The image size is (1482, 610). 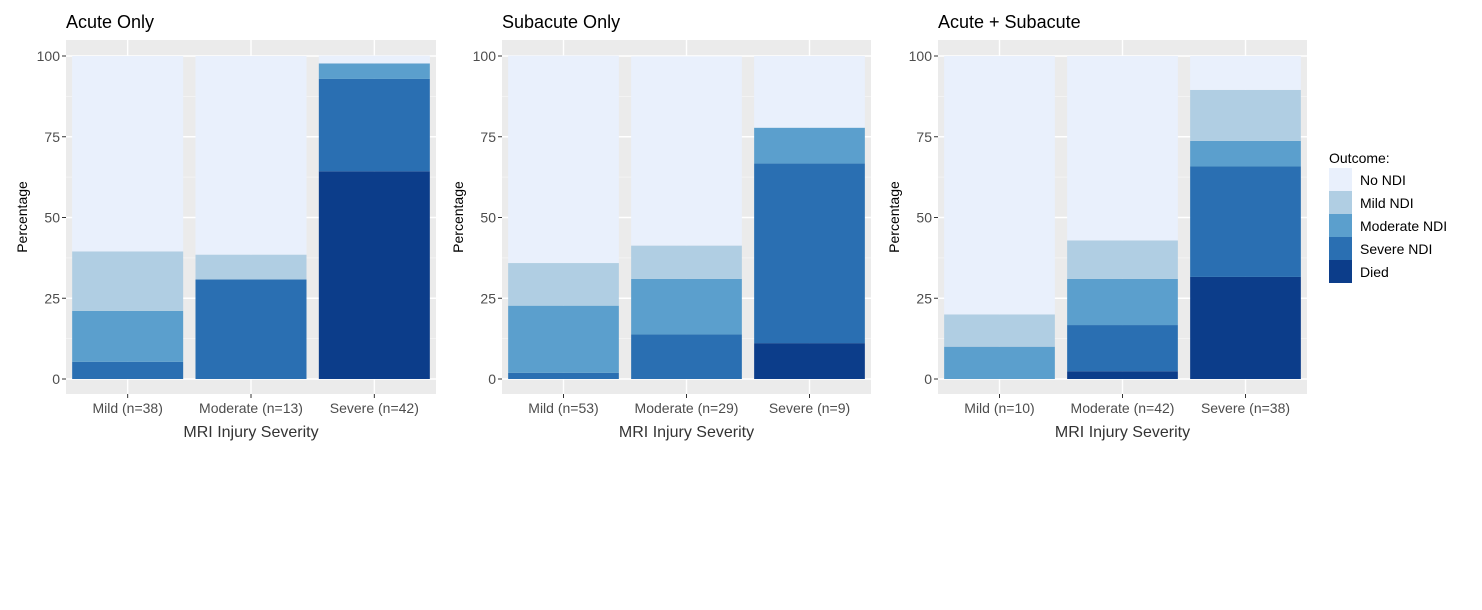 I want to click on x-tick-label: Moderate (n=13), so click(x=251, y=408).